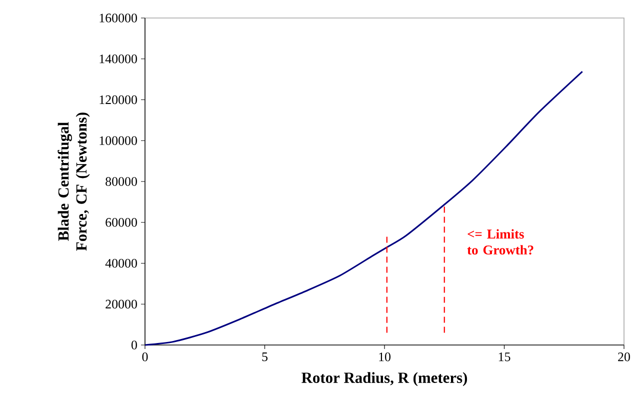  What do you see at coordinates (118, 18) in the screenshot?
I see `y-tick-label: 160000` at bounding box center [118, 18].